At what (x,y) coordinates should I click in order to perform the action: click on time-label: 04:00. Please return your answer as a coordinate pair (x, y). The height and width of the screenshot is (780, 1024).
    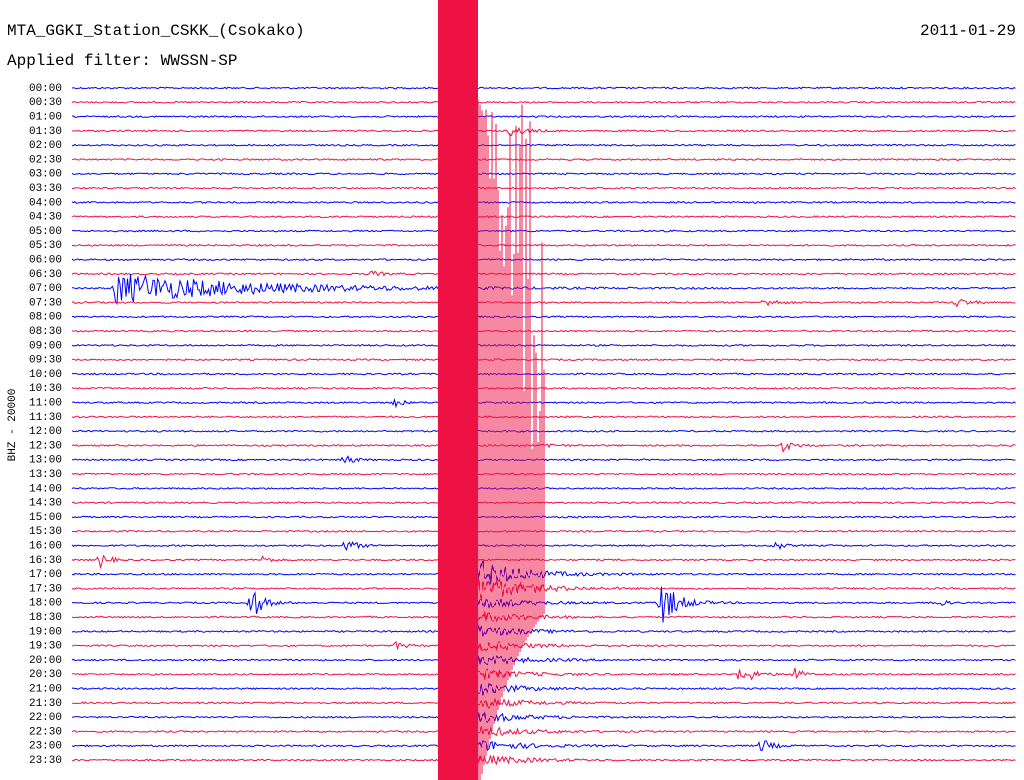
    Looking at the image, I should click on (45, 203).